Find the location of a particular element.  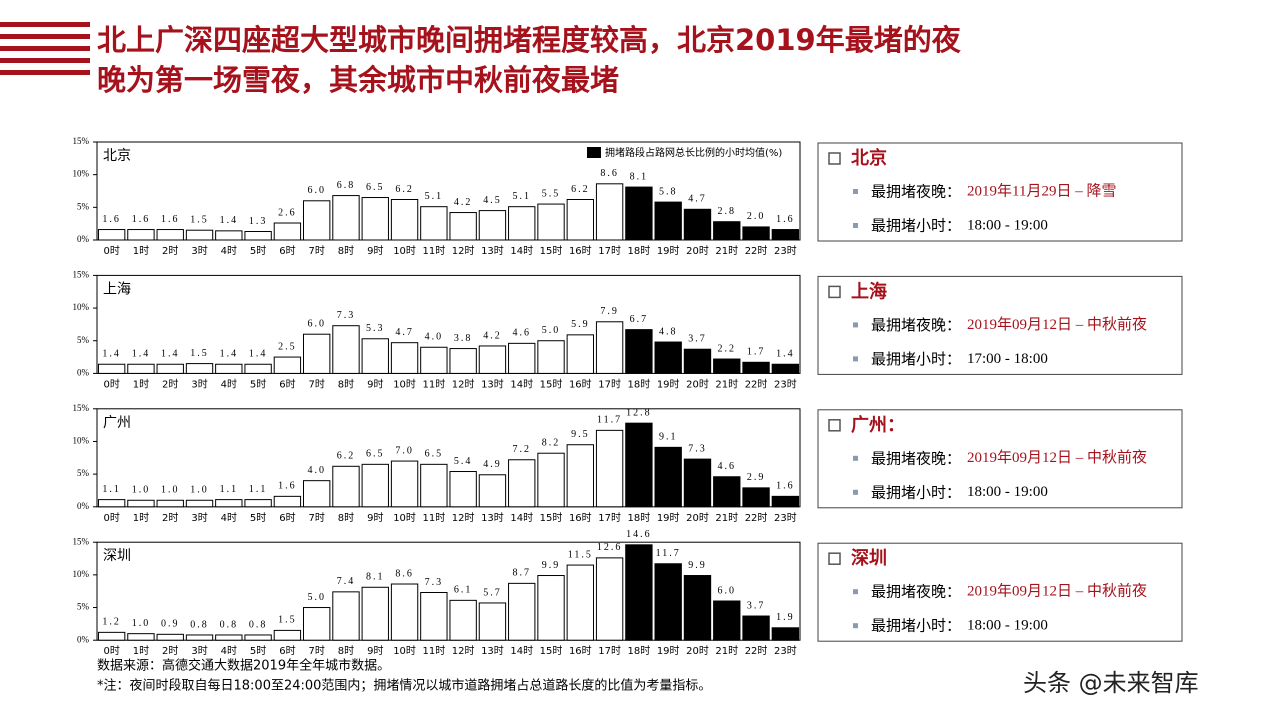

value-label: 0.8 is located at coordinates (229, 624).